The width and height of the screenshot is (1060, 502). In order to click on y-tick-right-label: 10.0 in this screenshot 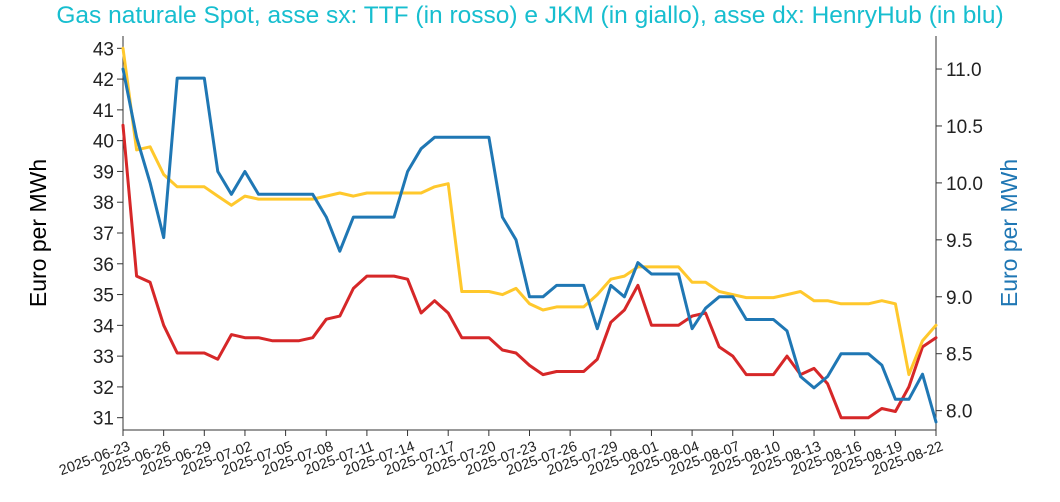, I will do `click(964, 184)`.